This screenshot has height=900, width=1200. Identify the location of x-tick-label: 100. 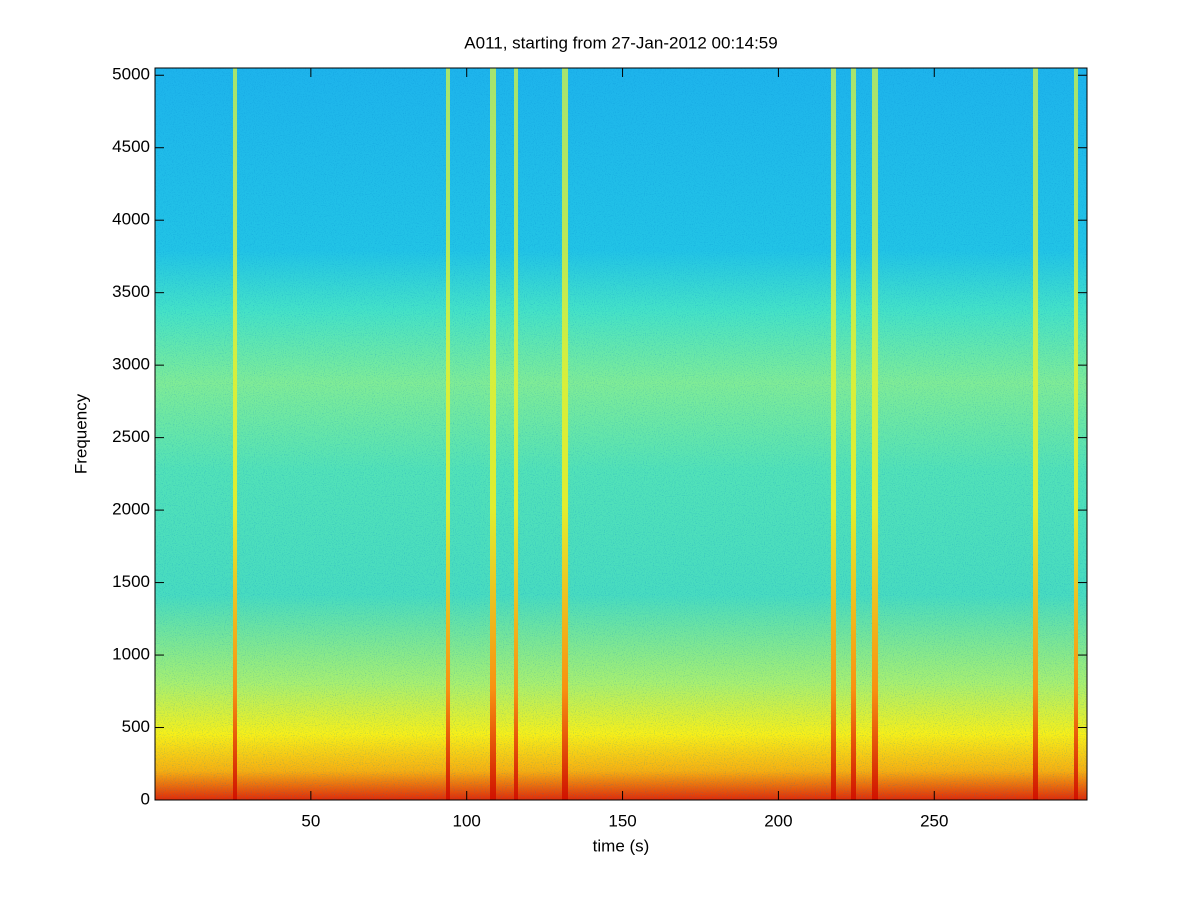
(467, 820).